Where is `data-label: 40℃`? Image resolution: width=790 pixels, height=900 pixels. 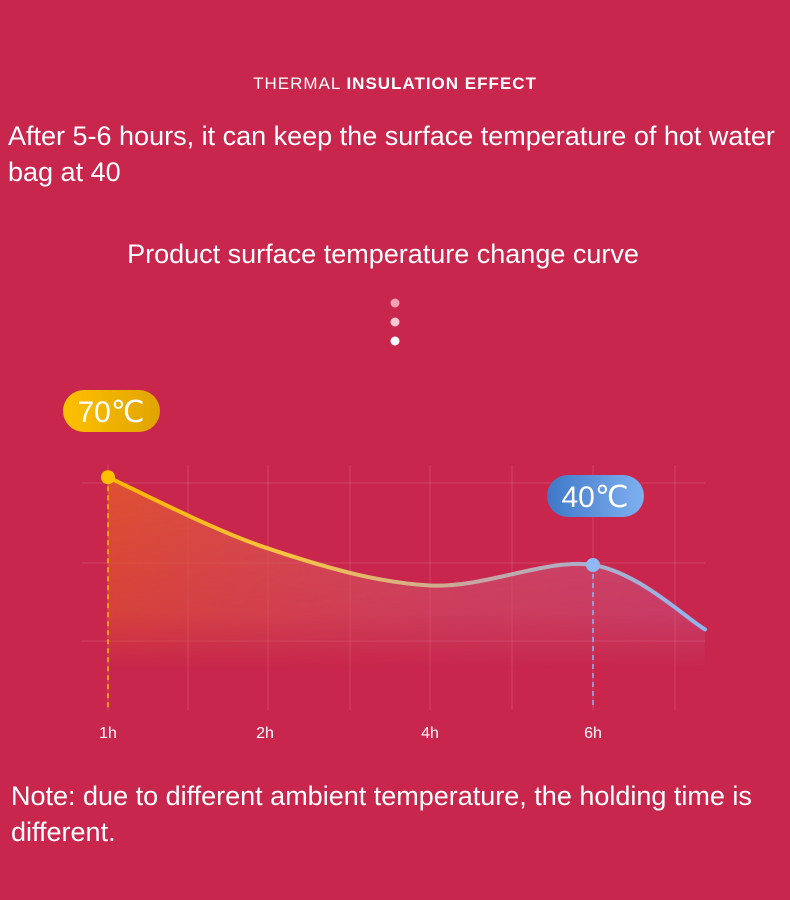
data-label: 40℃ is located at coordinates (594, 497).